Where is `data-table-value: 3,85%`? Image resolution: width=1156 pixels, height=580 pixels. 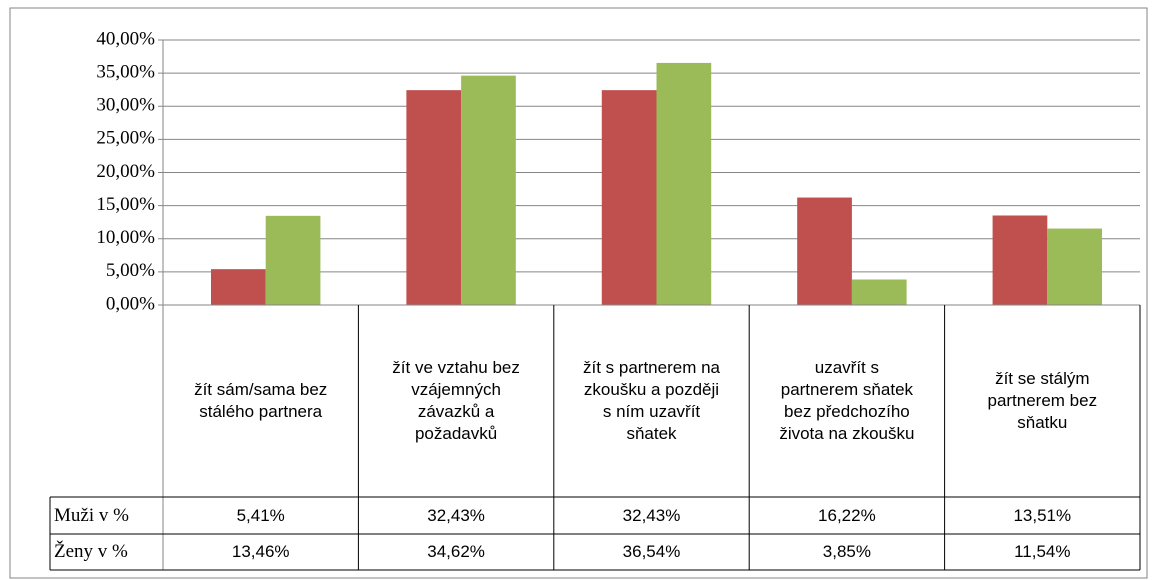
data-table-value: 3,85% is located at coordinates (846, 551).